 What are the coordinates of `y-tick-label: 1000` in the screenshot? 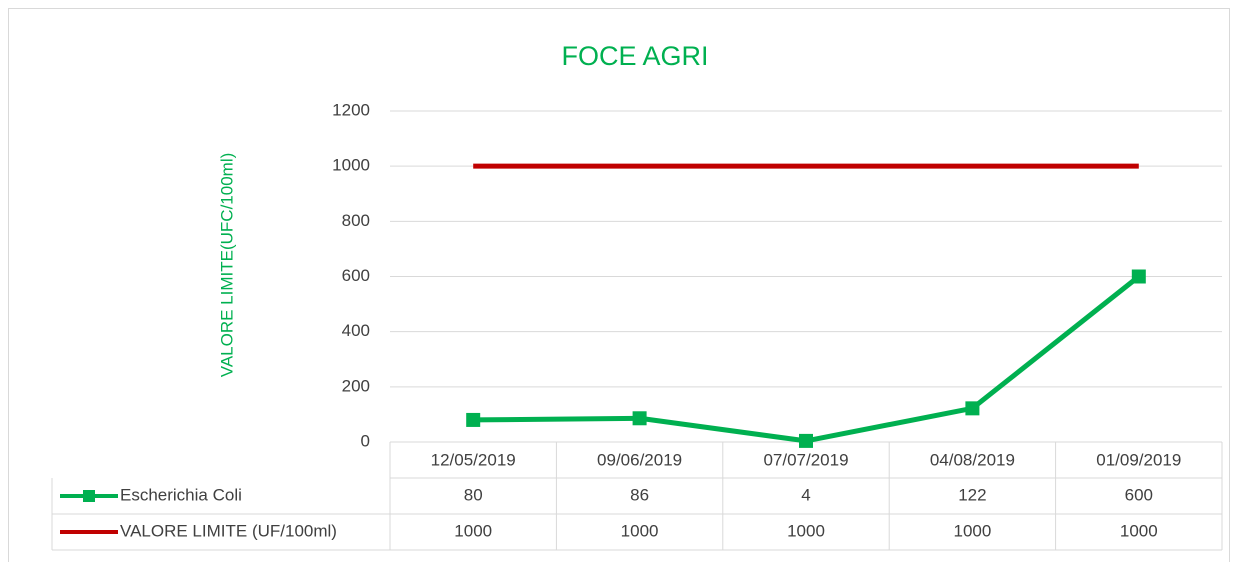 It's located at (351, 165).